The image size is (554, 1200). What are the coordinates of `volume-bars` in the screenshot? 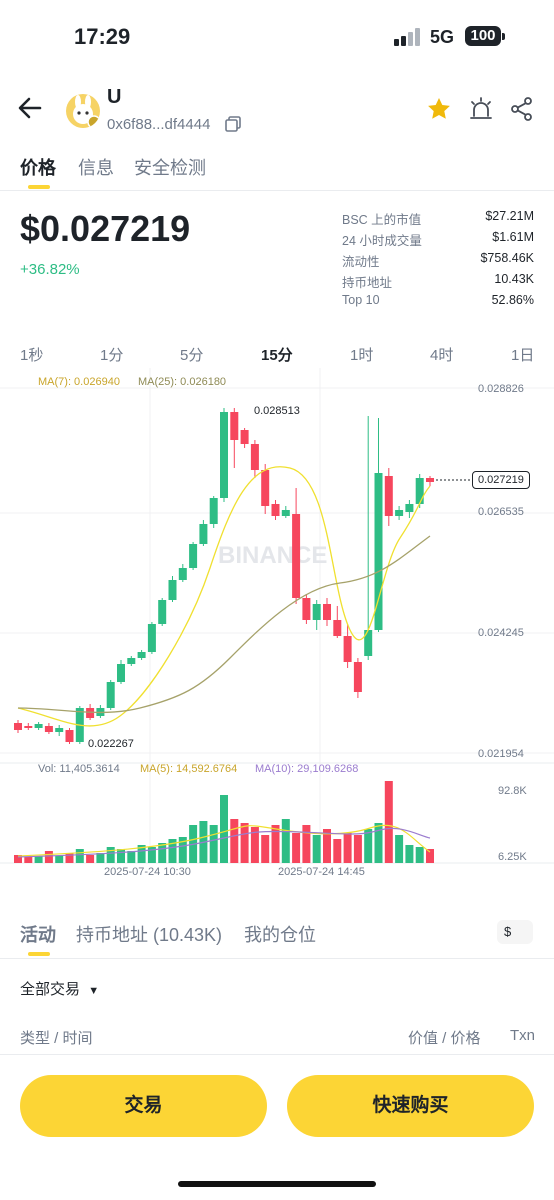 It's located at (224, 822).